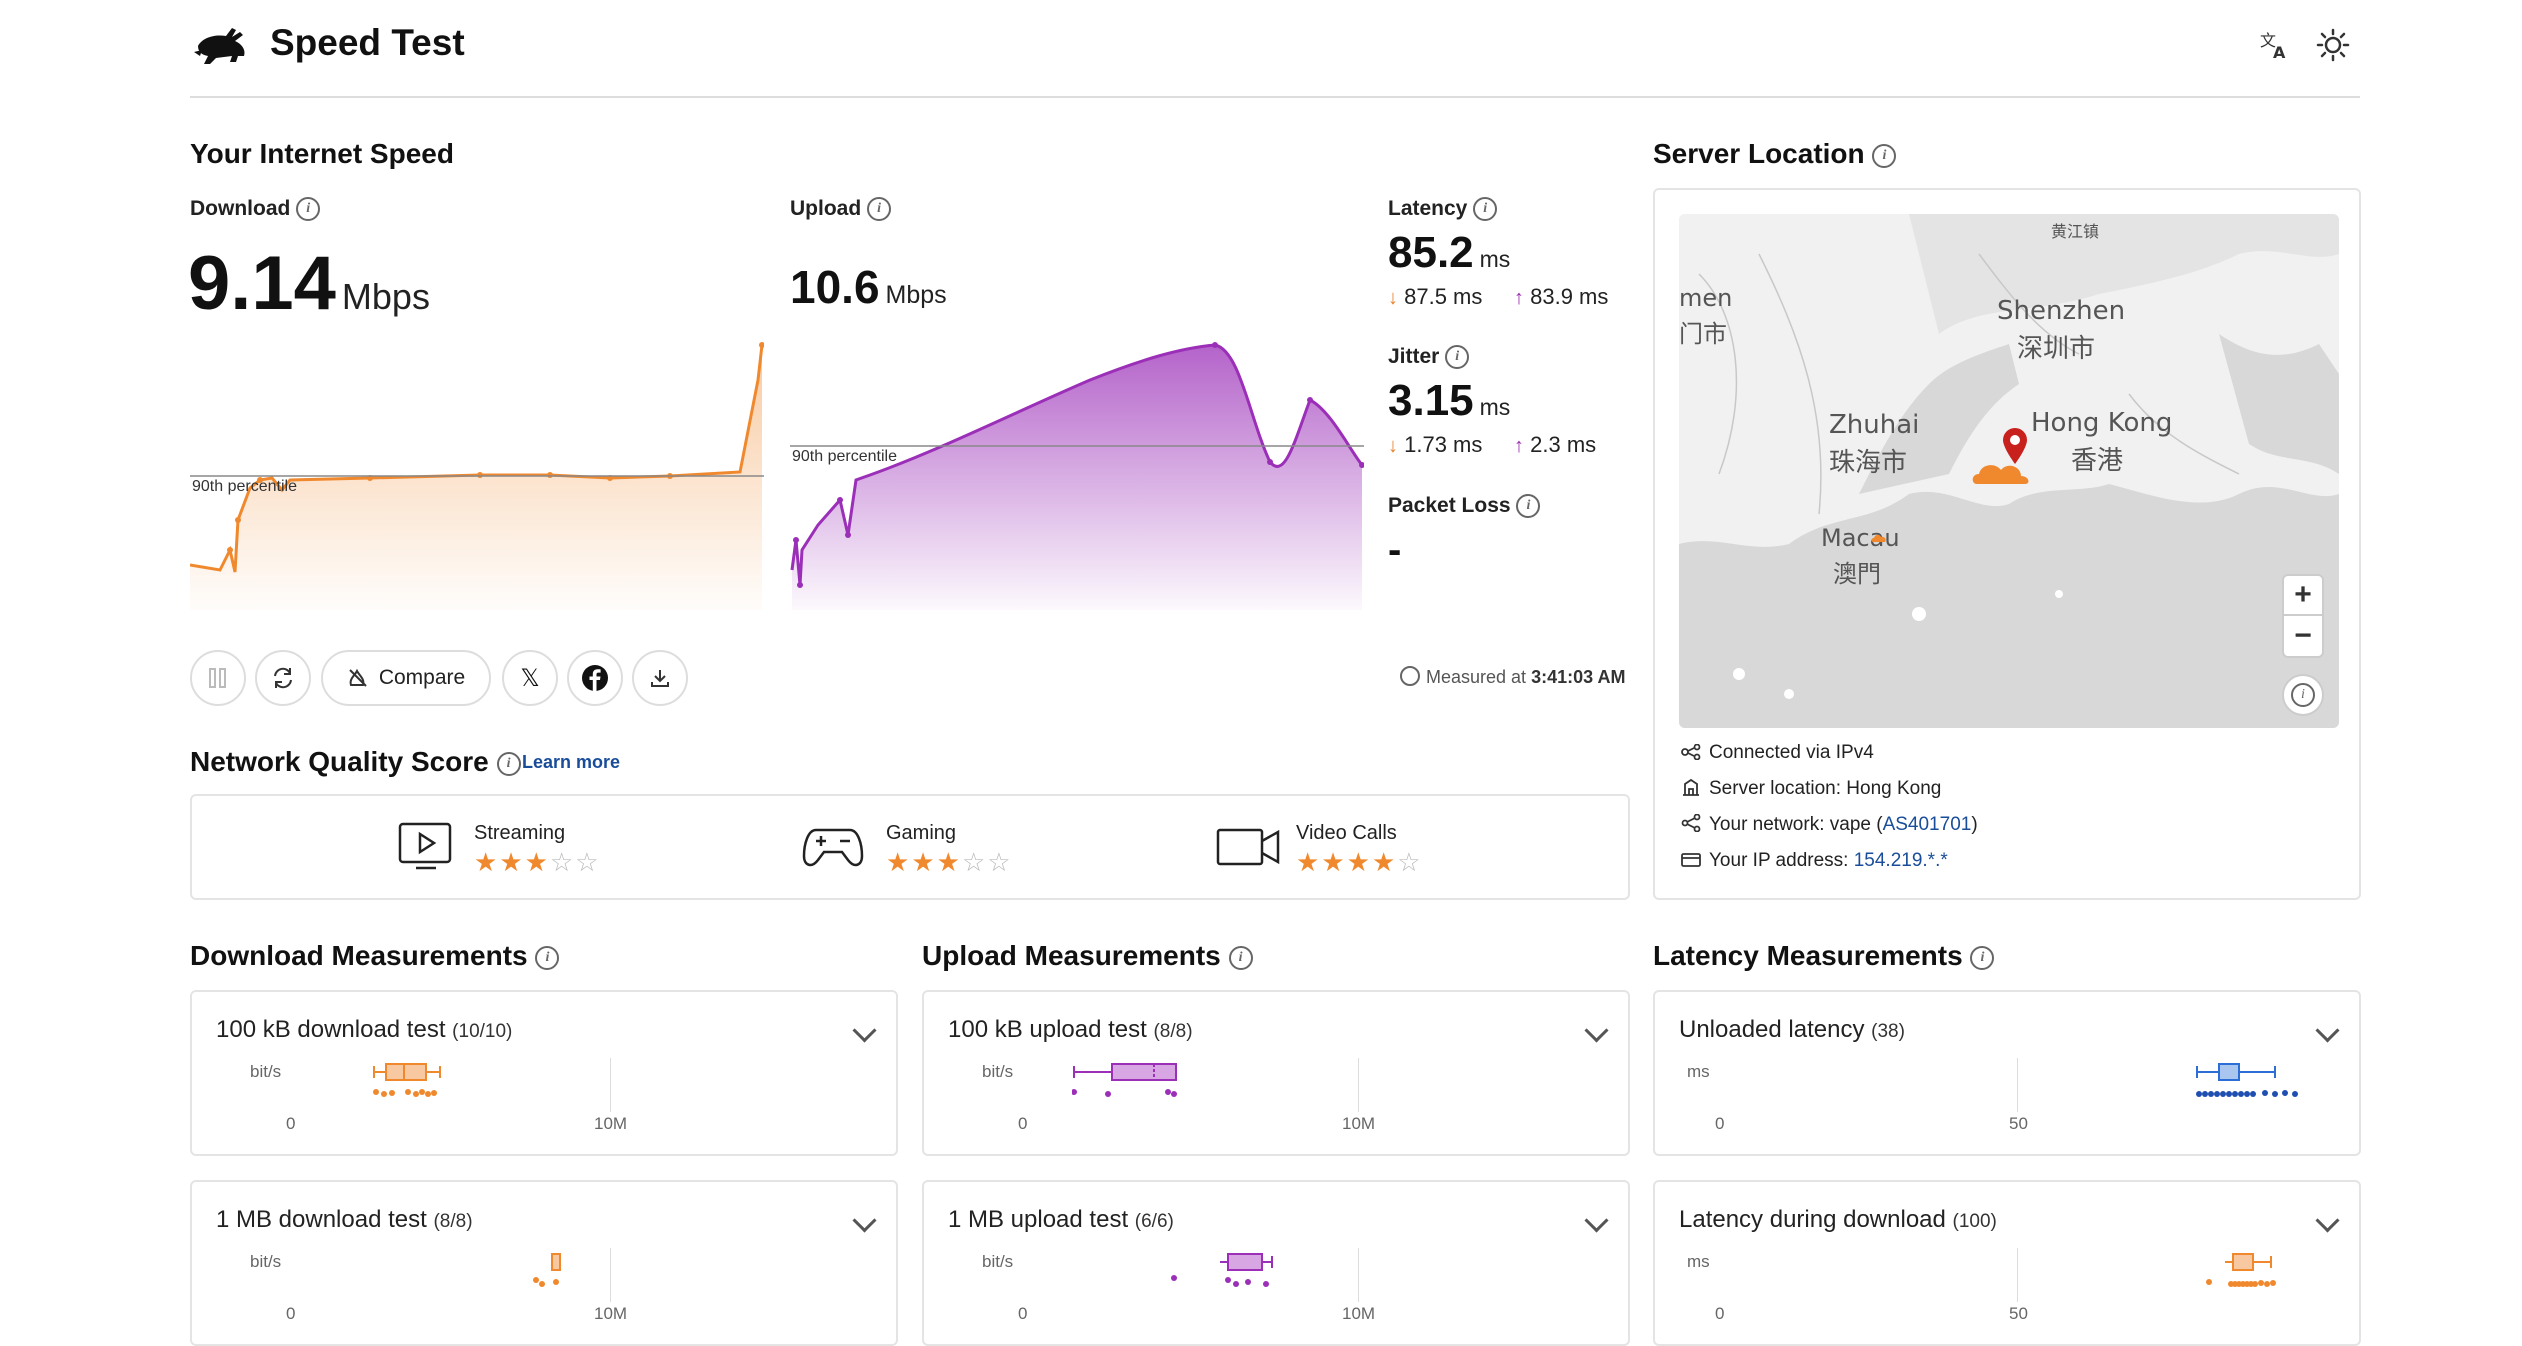  What do you see at coordinates (1561, 296) in the screenshot?
I see `latency-up-value: ↑ 83.9 ms` at bounding box center [1561, 296].